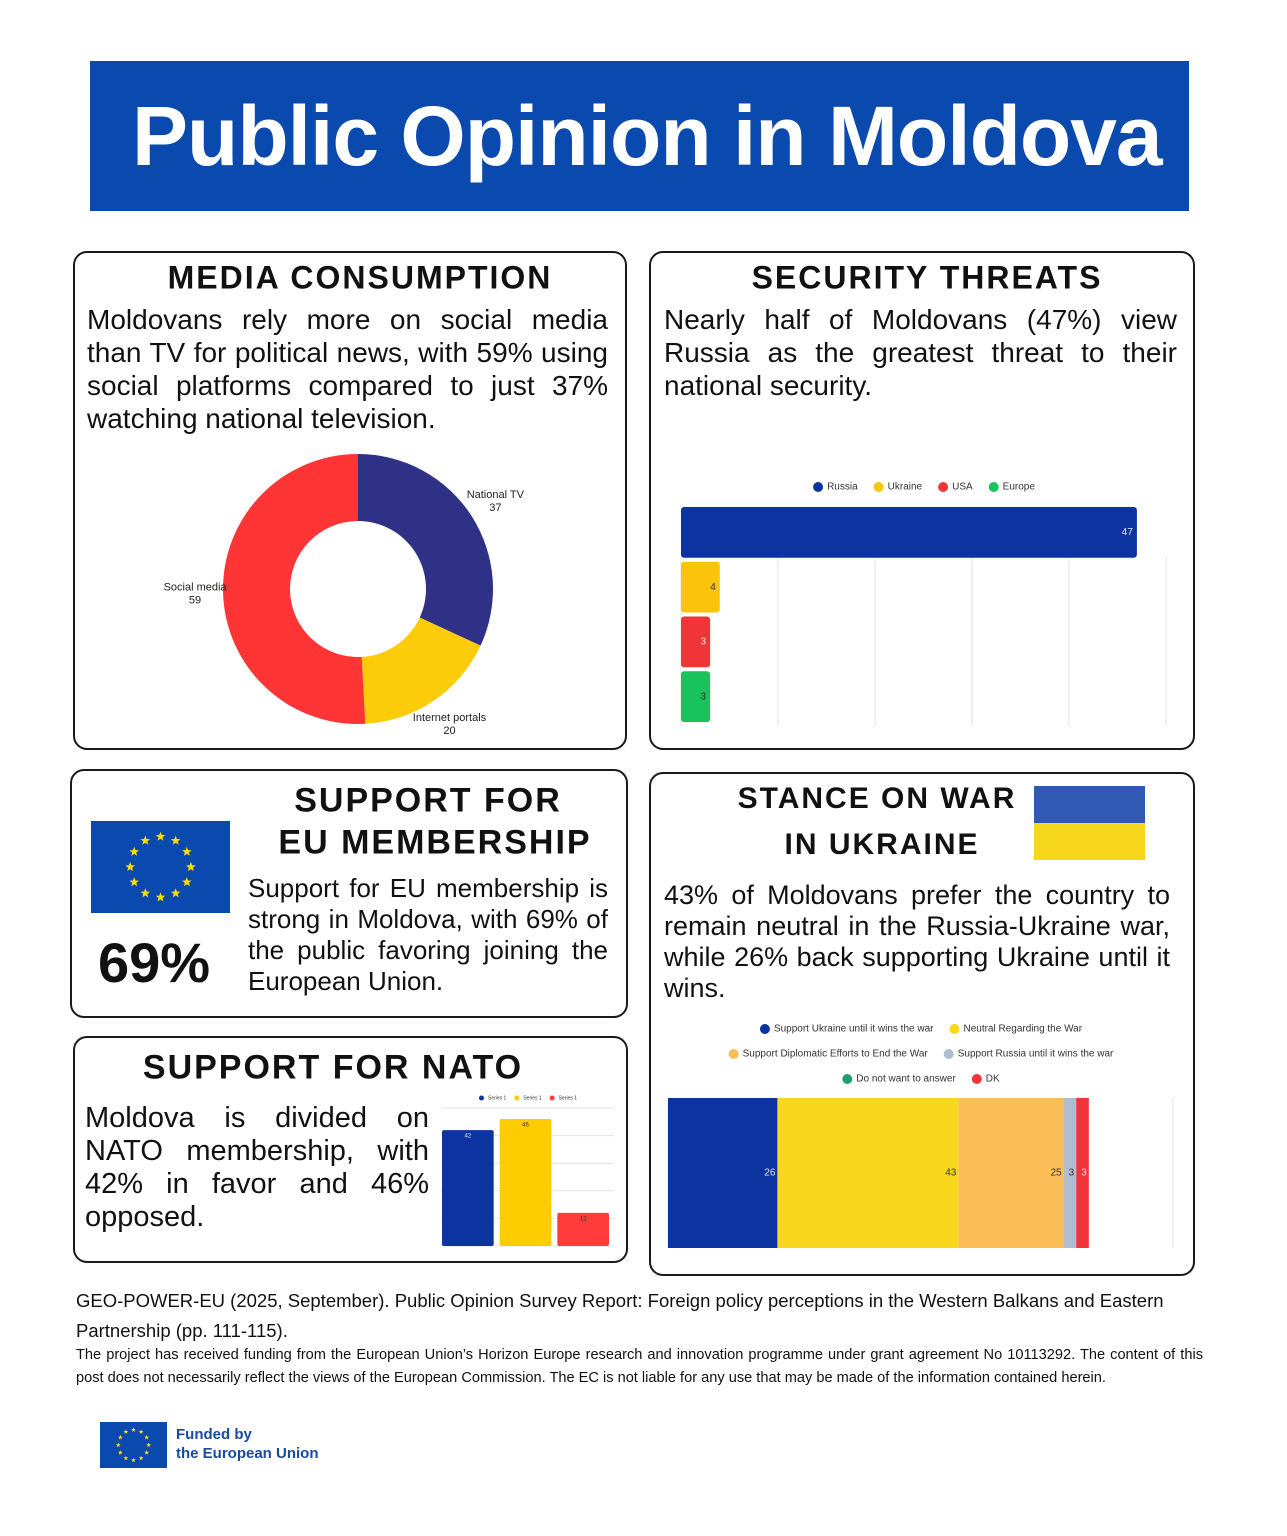 This screenshot has height=1536, width=1287. I want to click on slice-label: National TV, so click(496, 495).